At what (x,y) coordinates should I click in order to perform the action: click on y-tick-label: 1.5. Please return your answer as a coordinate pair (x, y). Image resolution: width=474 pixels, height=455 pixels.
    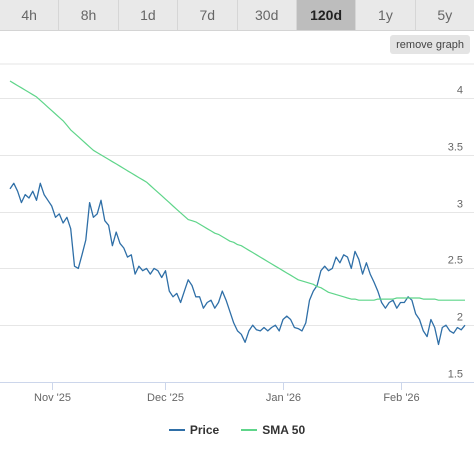
    Looking at the image, I should click on (455, 375).